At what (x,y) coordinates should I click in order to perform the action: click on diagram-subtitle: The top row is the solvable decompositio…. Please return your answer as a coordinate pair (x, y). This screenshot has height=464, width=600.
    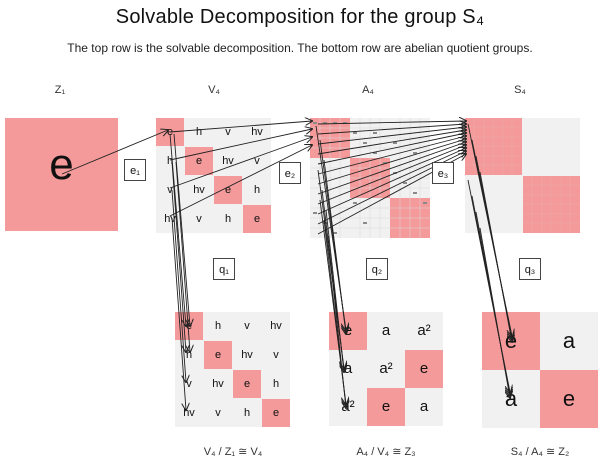
    Looking at the image, I should click on (300, 48).